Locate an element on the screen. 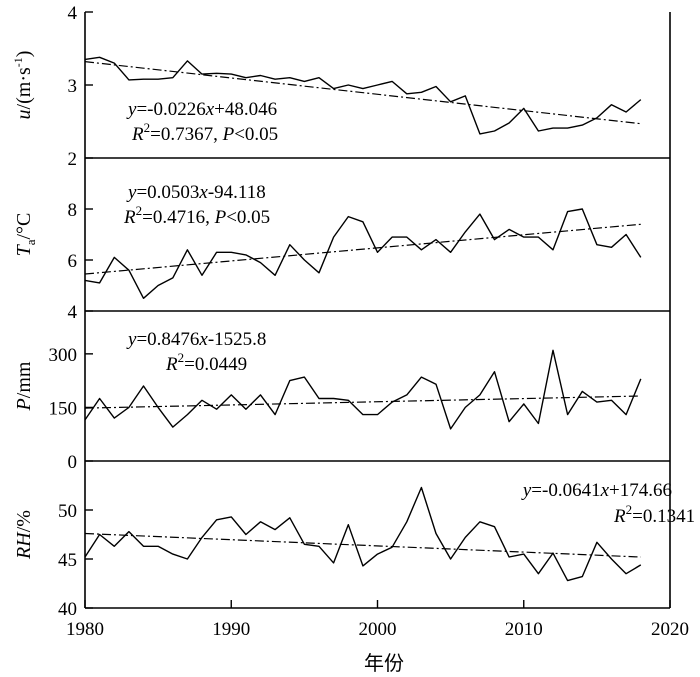  regression-equation: y=0.0503x-94.118 is located at coordinates (196, 192).